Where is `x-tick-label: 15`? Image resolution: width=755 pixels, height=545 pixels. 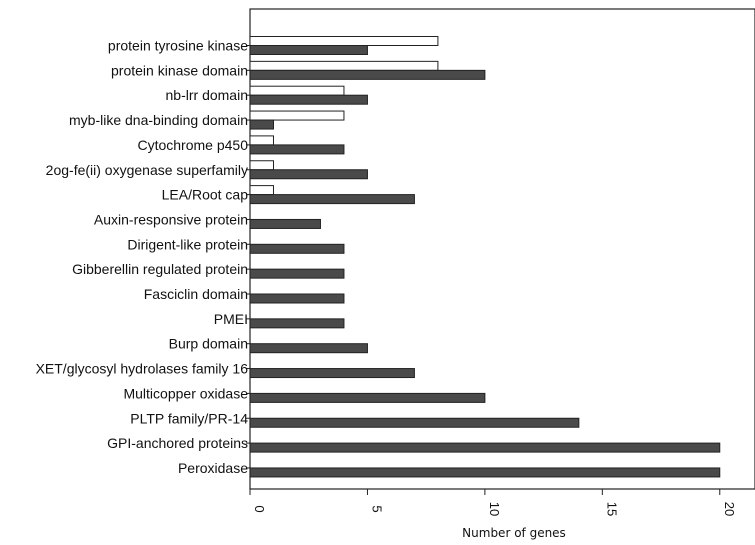
x-tick-label: 15 is located at coordinates (611, 509).